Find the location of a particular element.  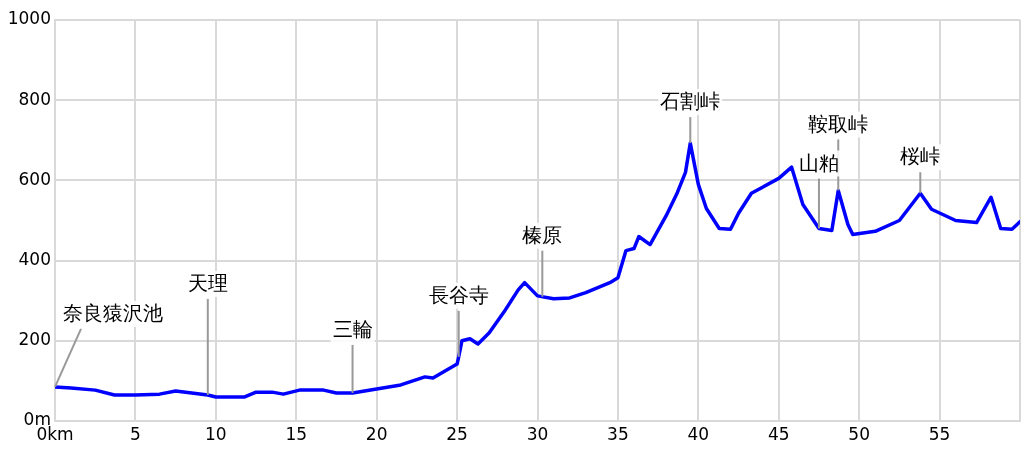

x-tick-label: 30 is located at coordinates (537, 433).